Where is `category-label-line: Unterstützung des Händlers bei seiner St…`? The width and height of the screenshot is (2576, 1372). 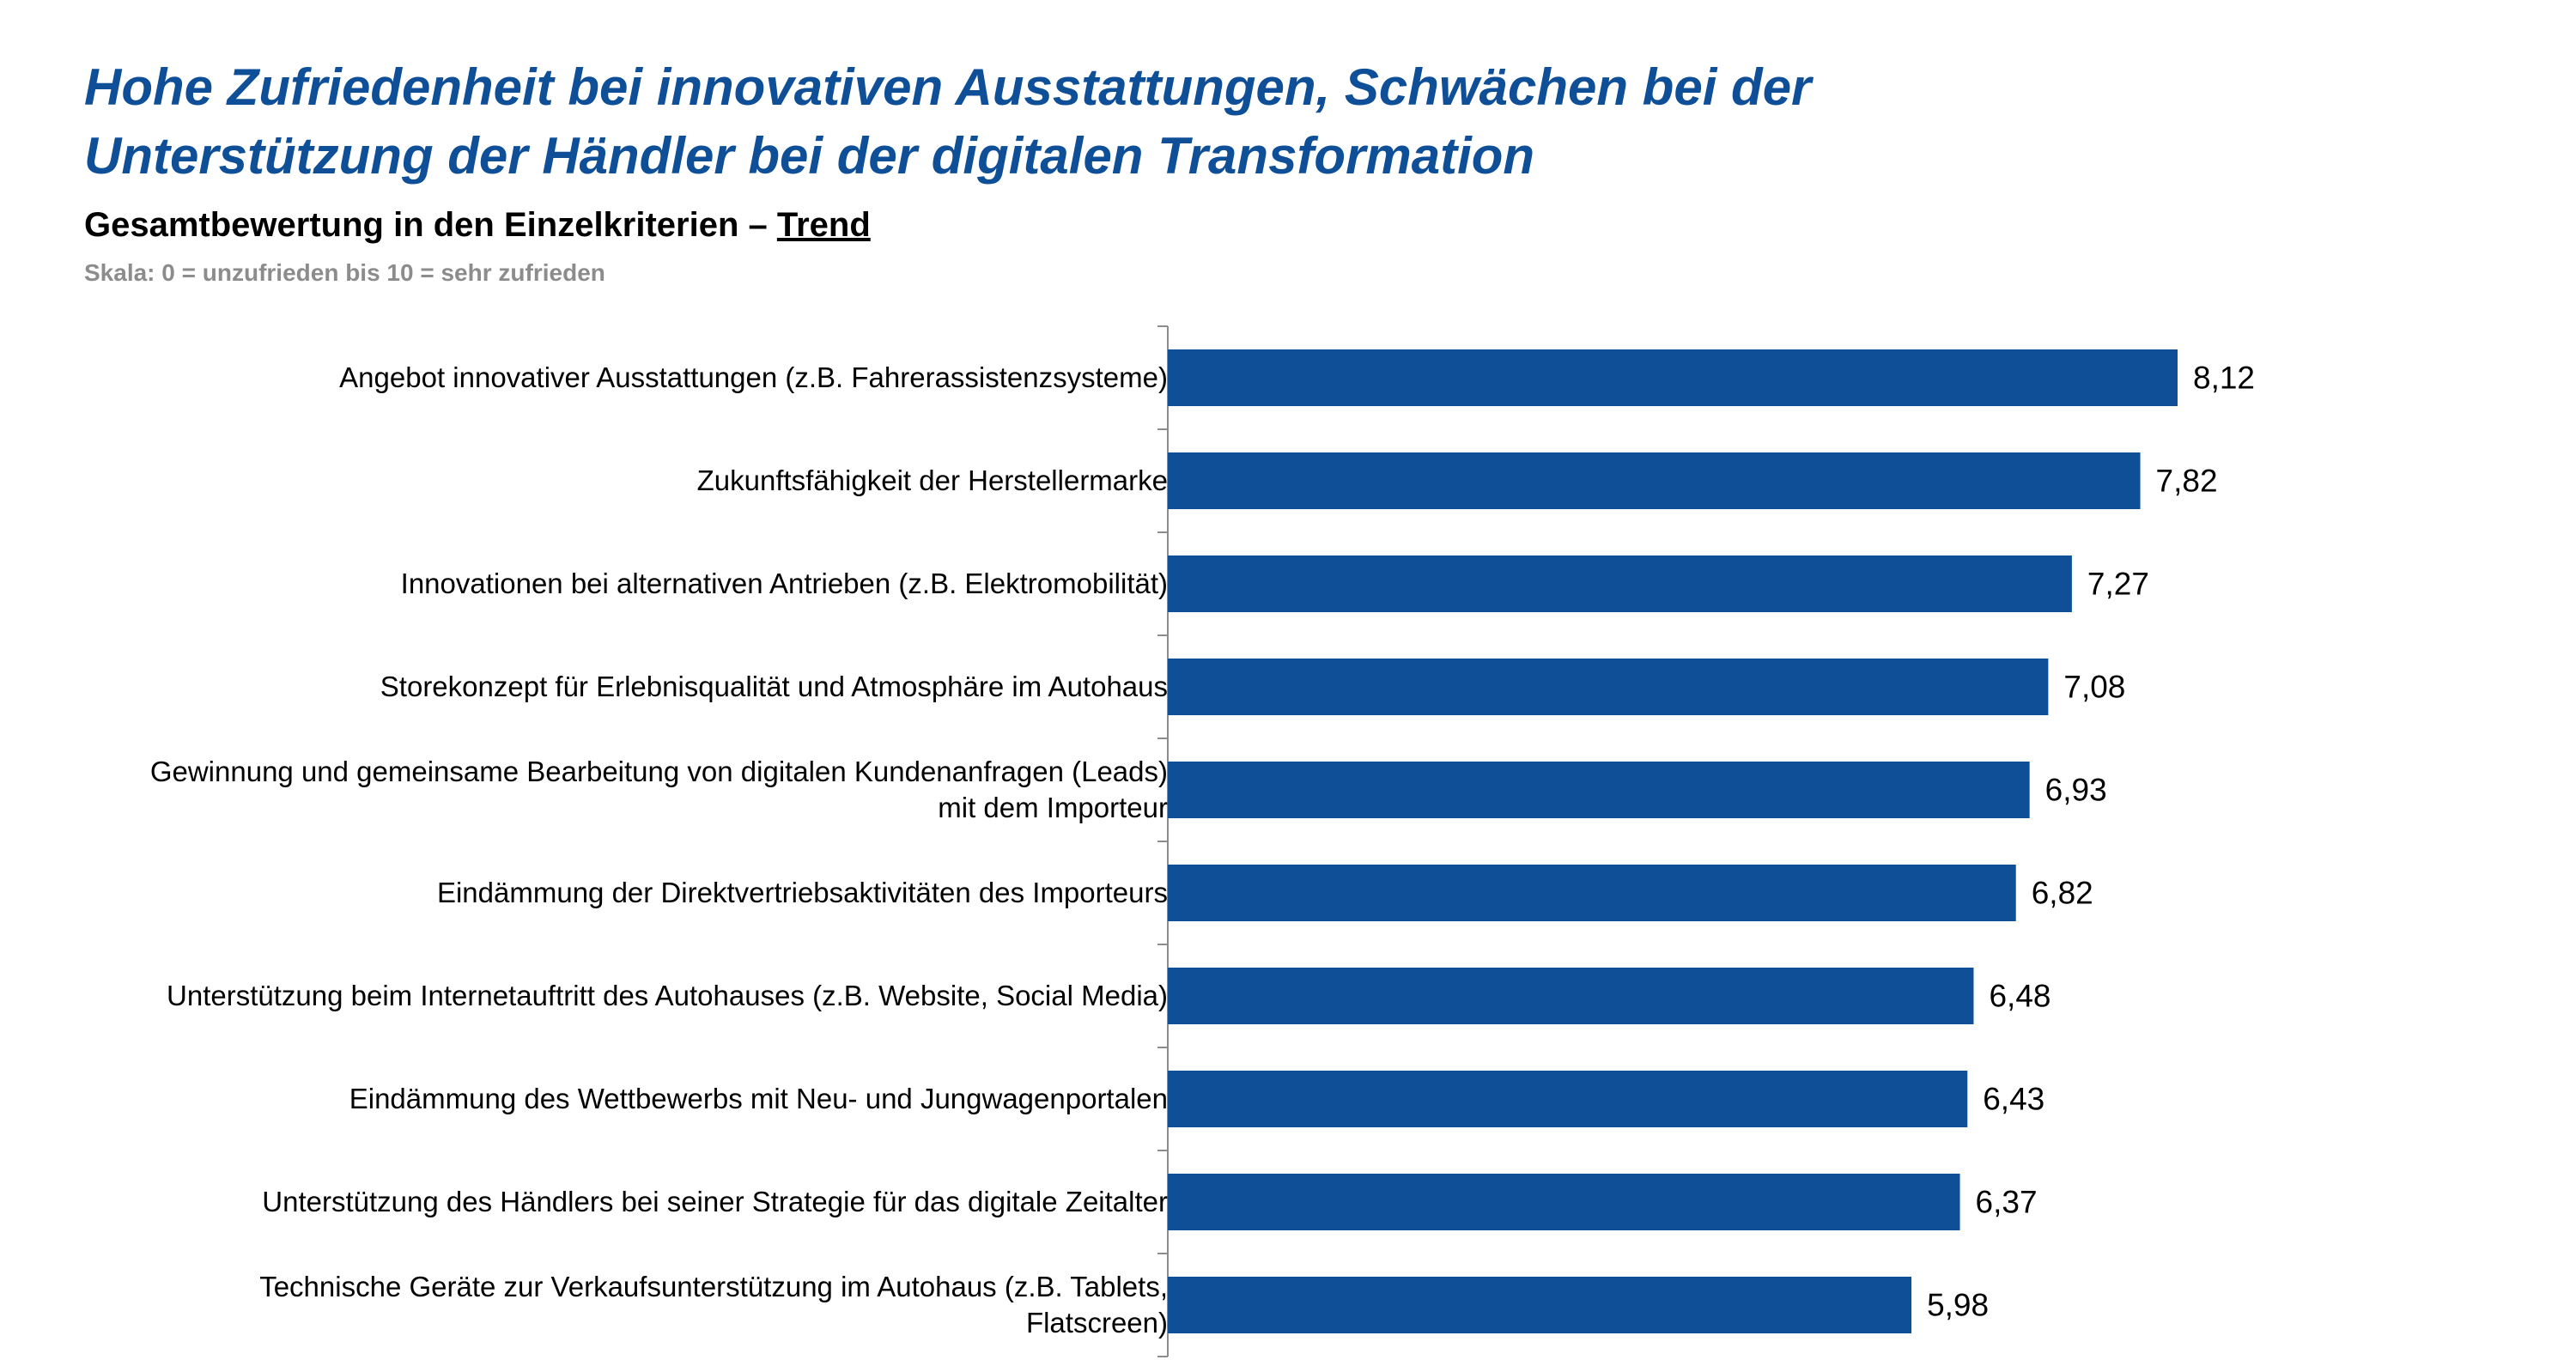
category-label-line: Unterstützung des Händlers bei seiner St… is located at coordinates (715, 1201).